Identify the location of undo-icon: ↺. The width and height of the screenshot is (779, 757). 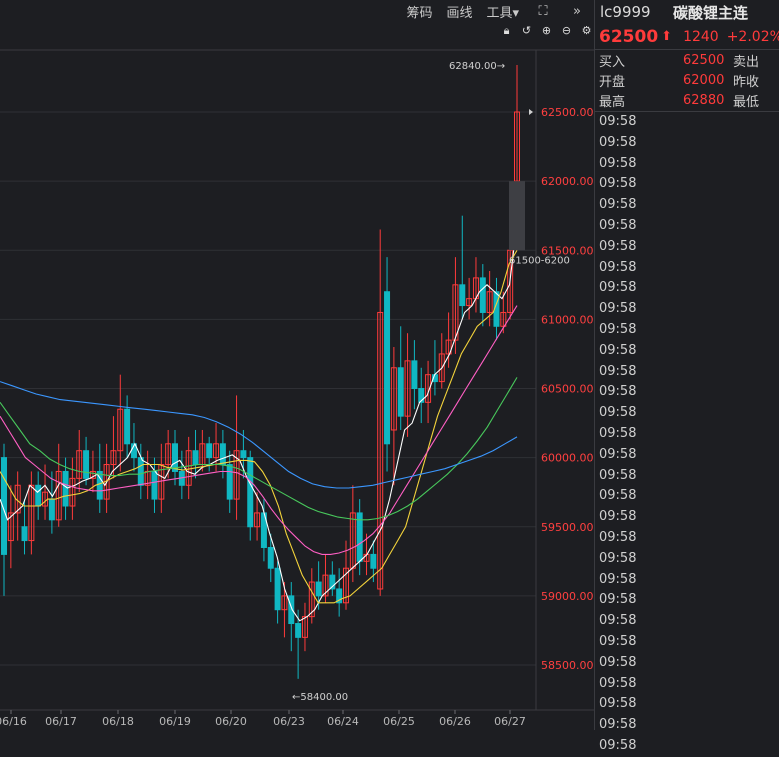
(526, 30).